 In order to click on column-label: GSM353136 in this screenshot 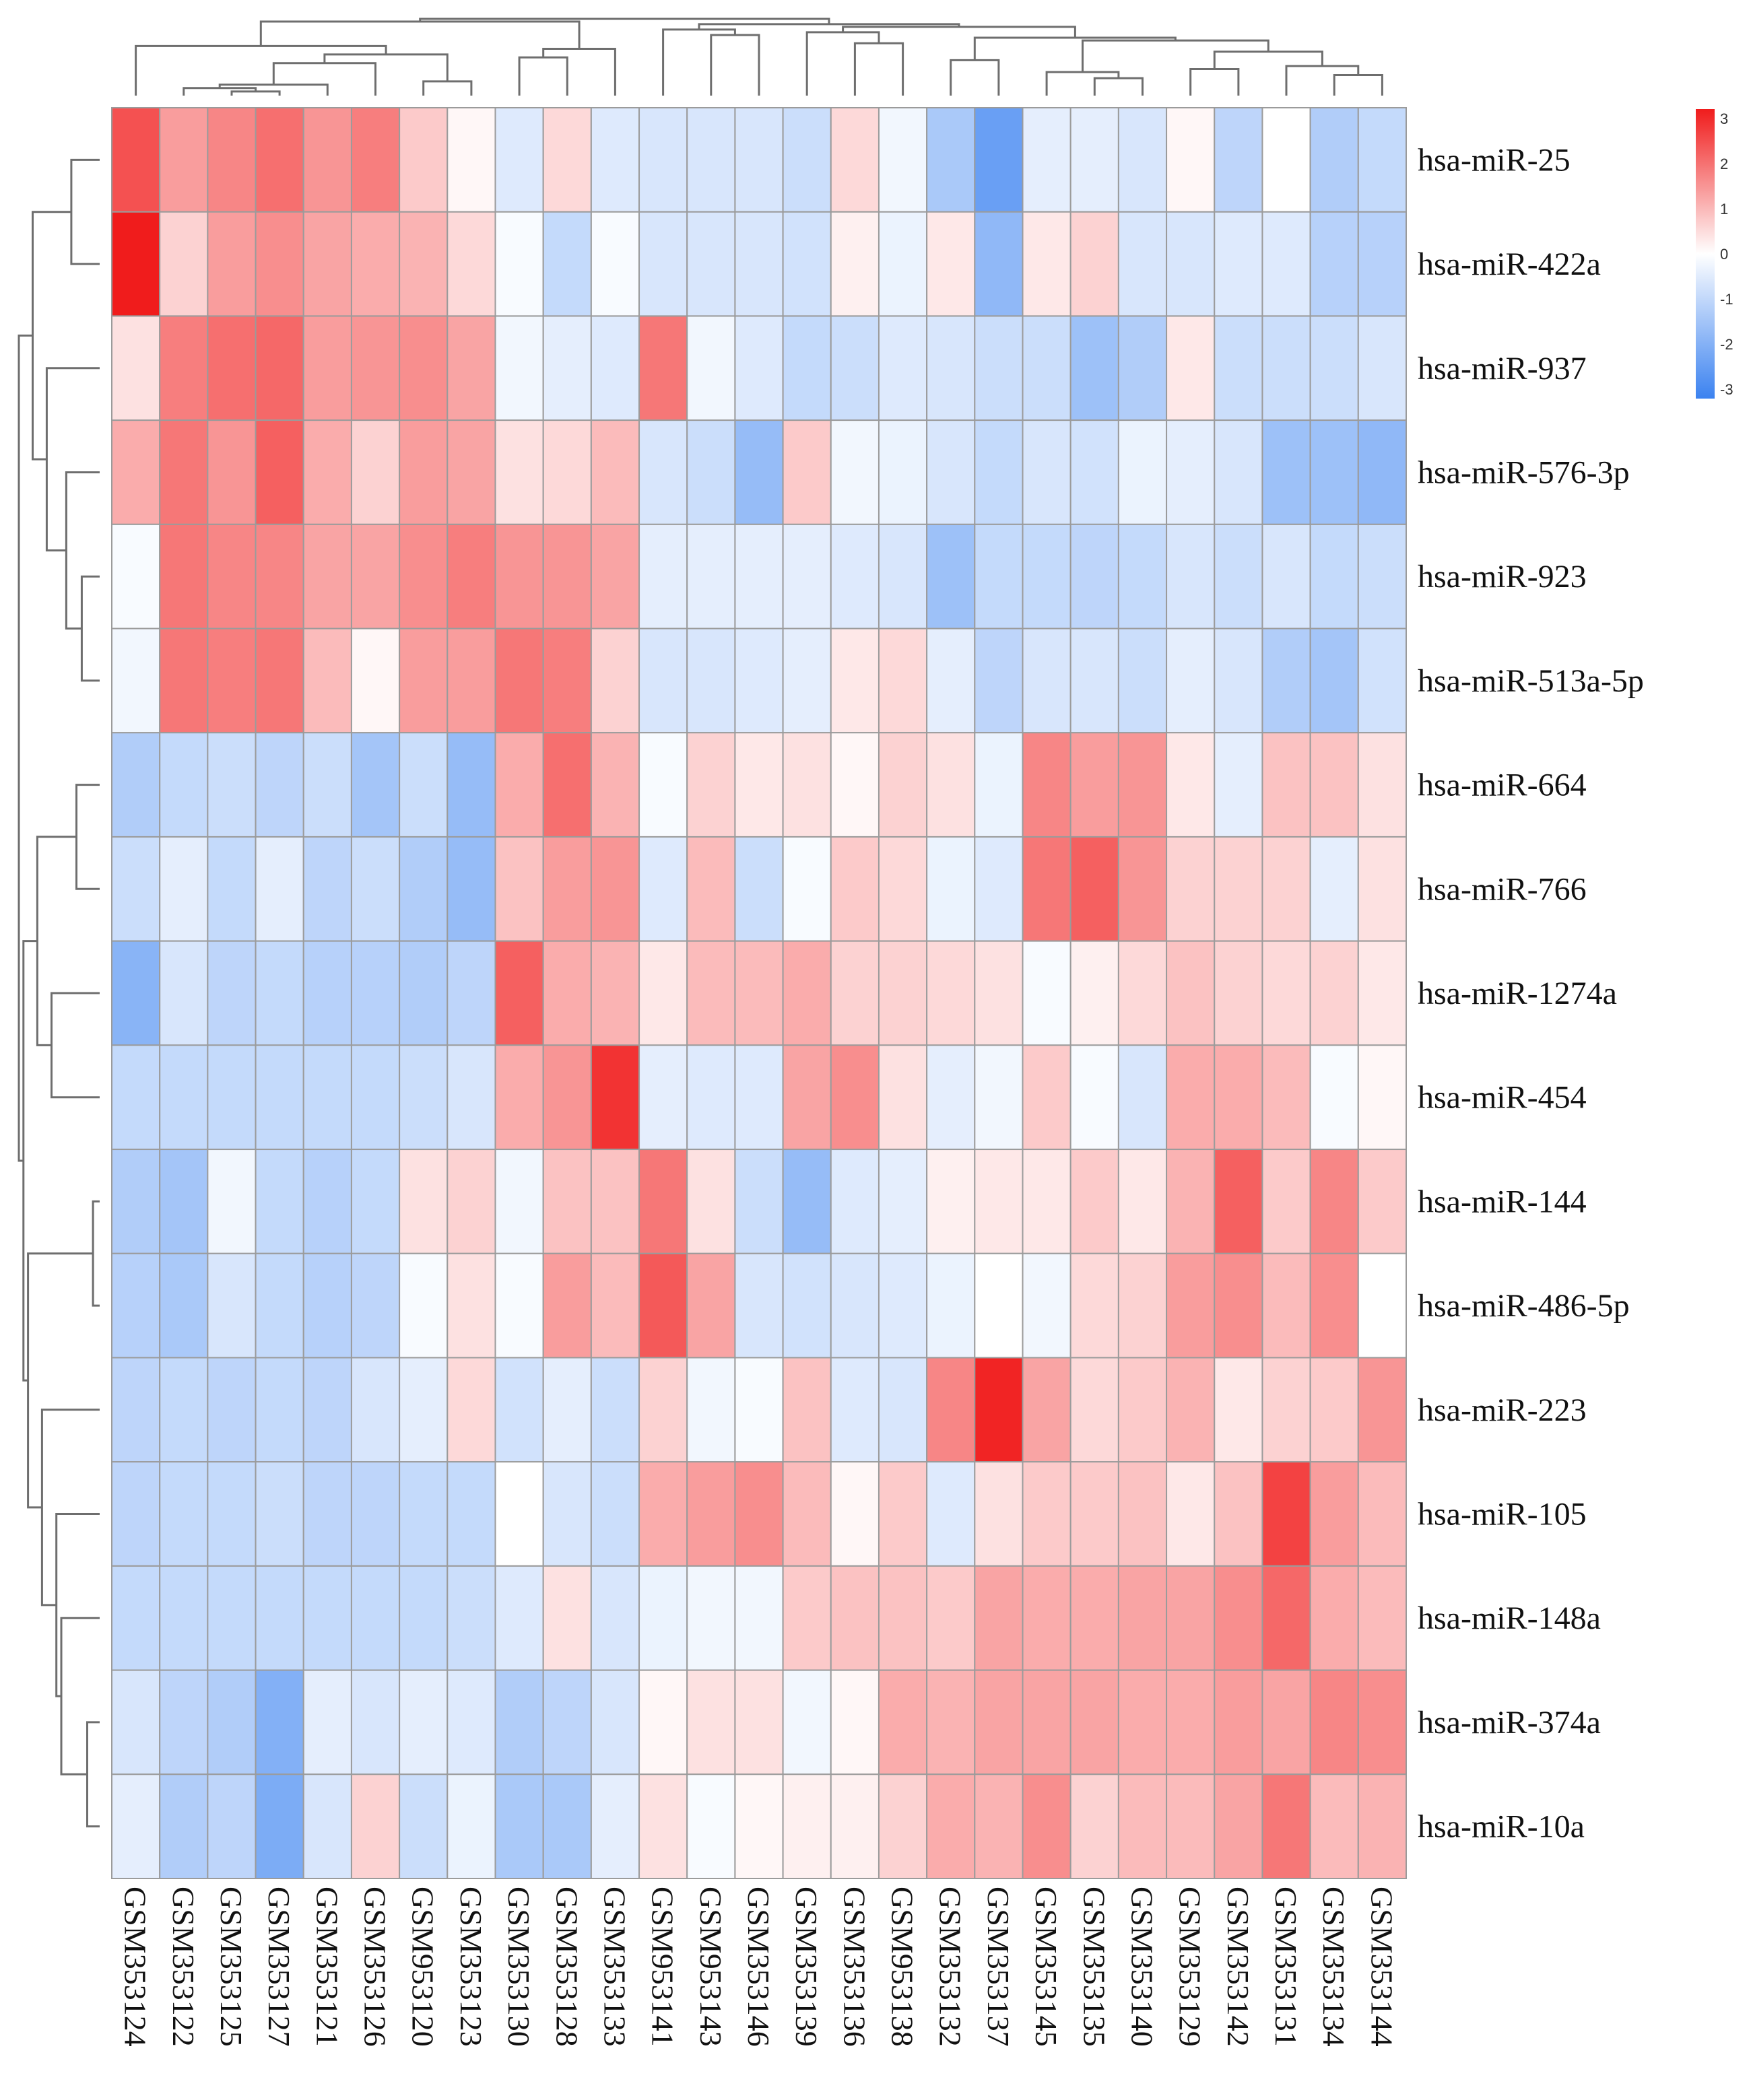, I will do `click(854, 1967)`.